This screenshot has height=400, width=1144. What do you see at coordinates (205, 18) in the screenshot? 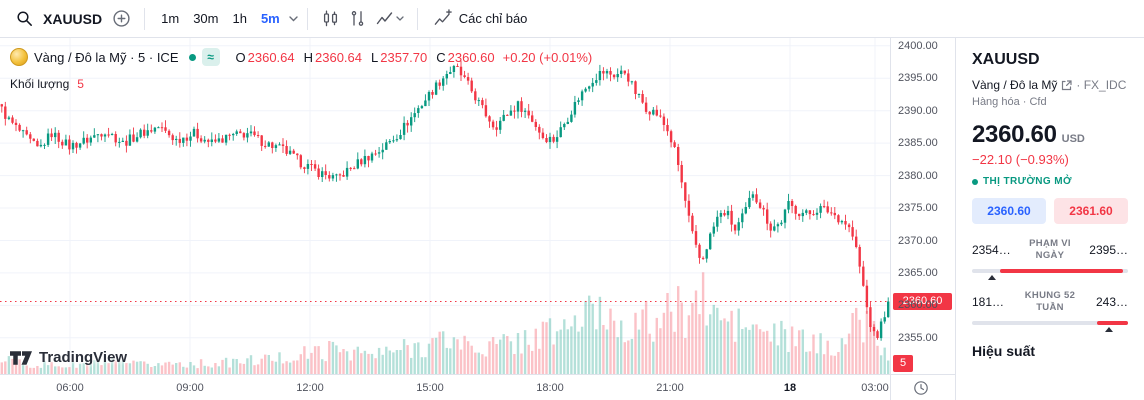
I see `interval-30m: 30m` at bounding box center [205, 18].